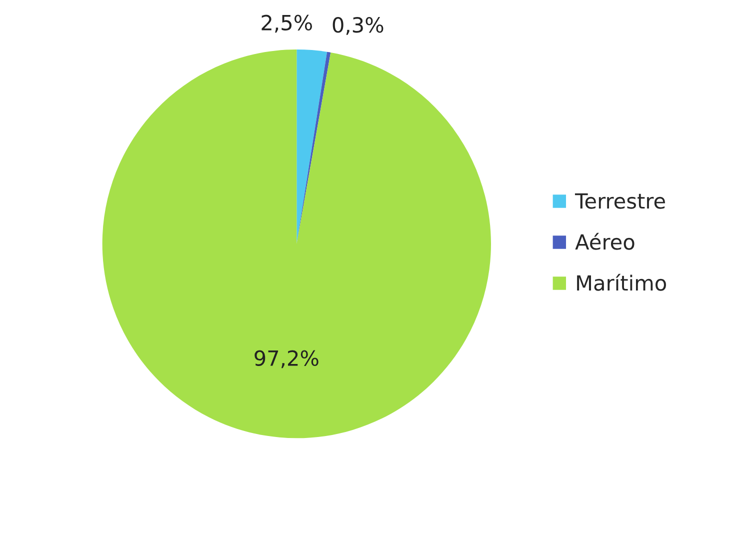  What do you see at coordinates (621, 282) in the screenshot?
I see `legend-label: Marítimo` at bounding box center [621, 282].